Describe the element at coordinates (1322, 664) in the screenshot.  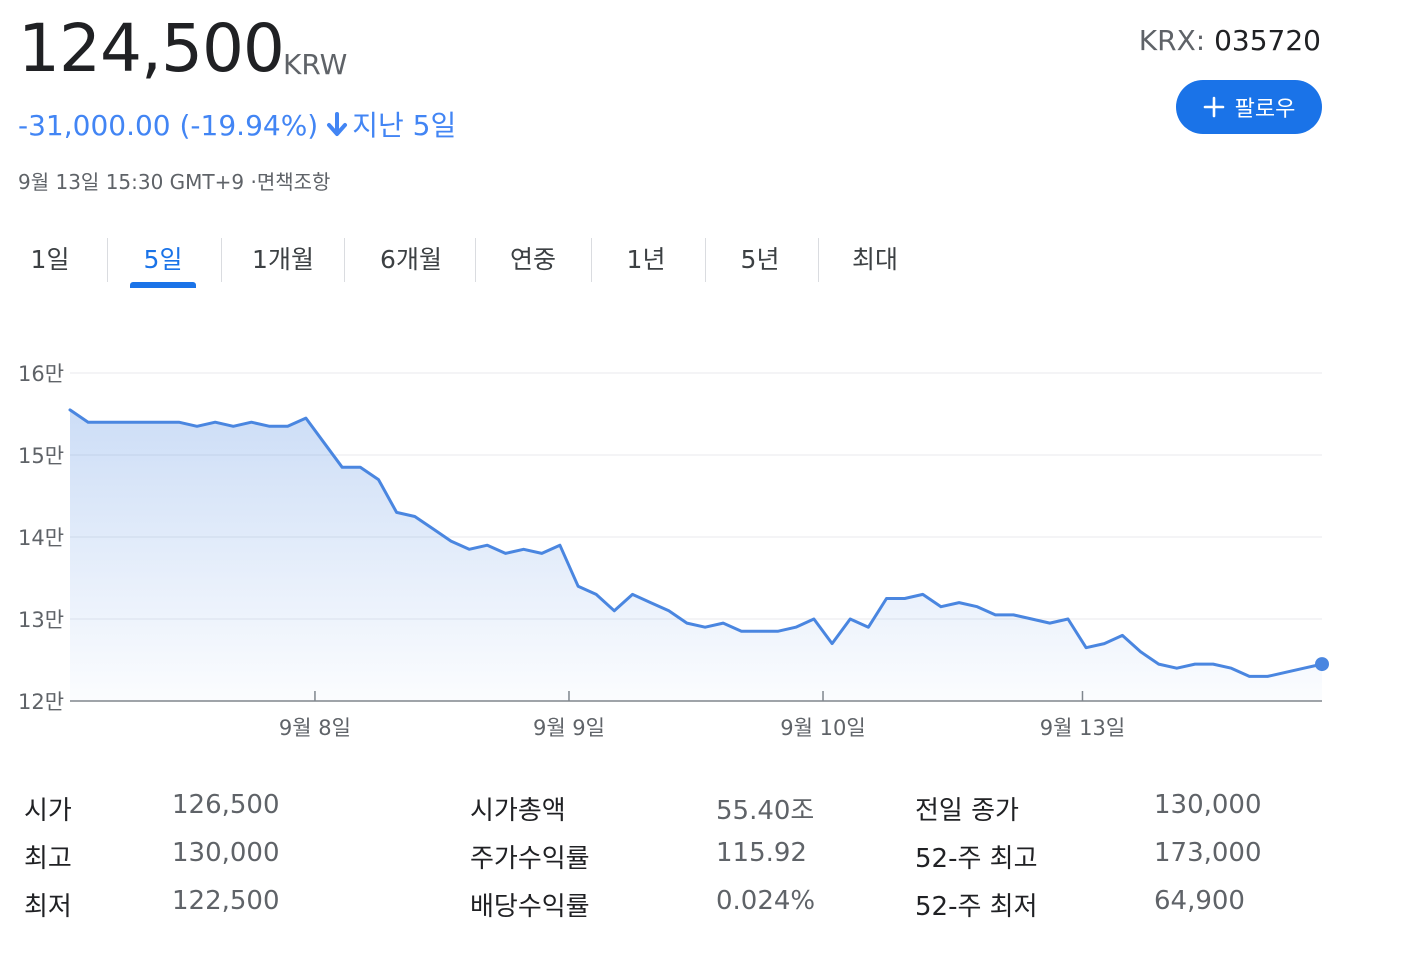
I see `last-price-marker` at that location.